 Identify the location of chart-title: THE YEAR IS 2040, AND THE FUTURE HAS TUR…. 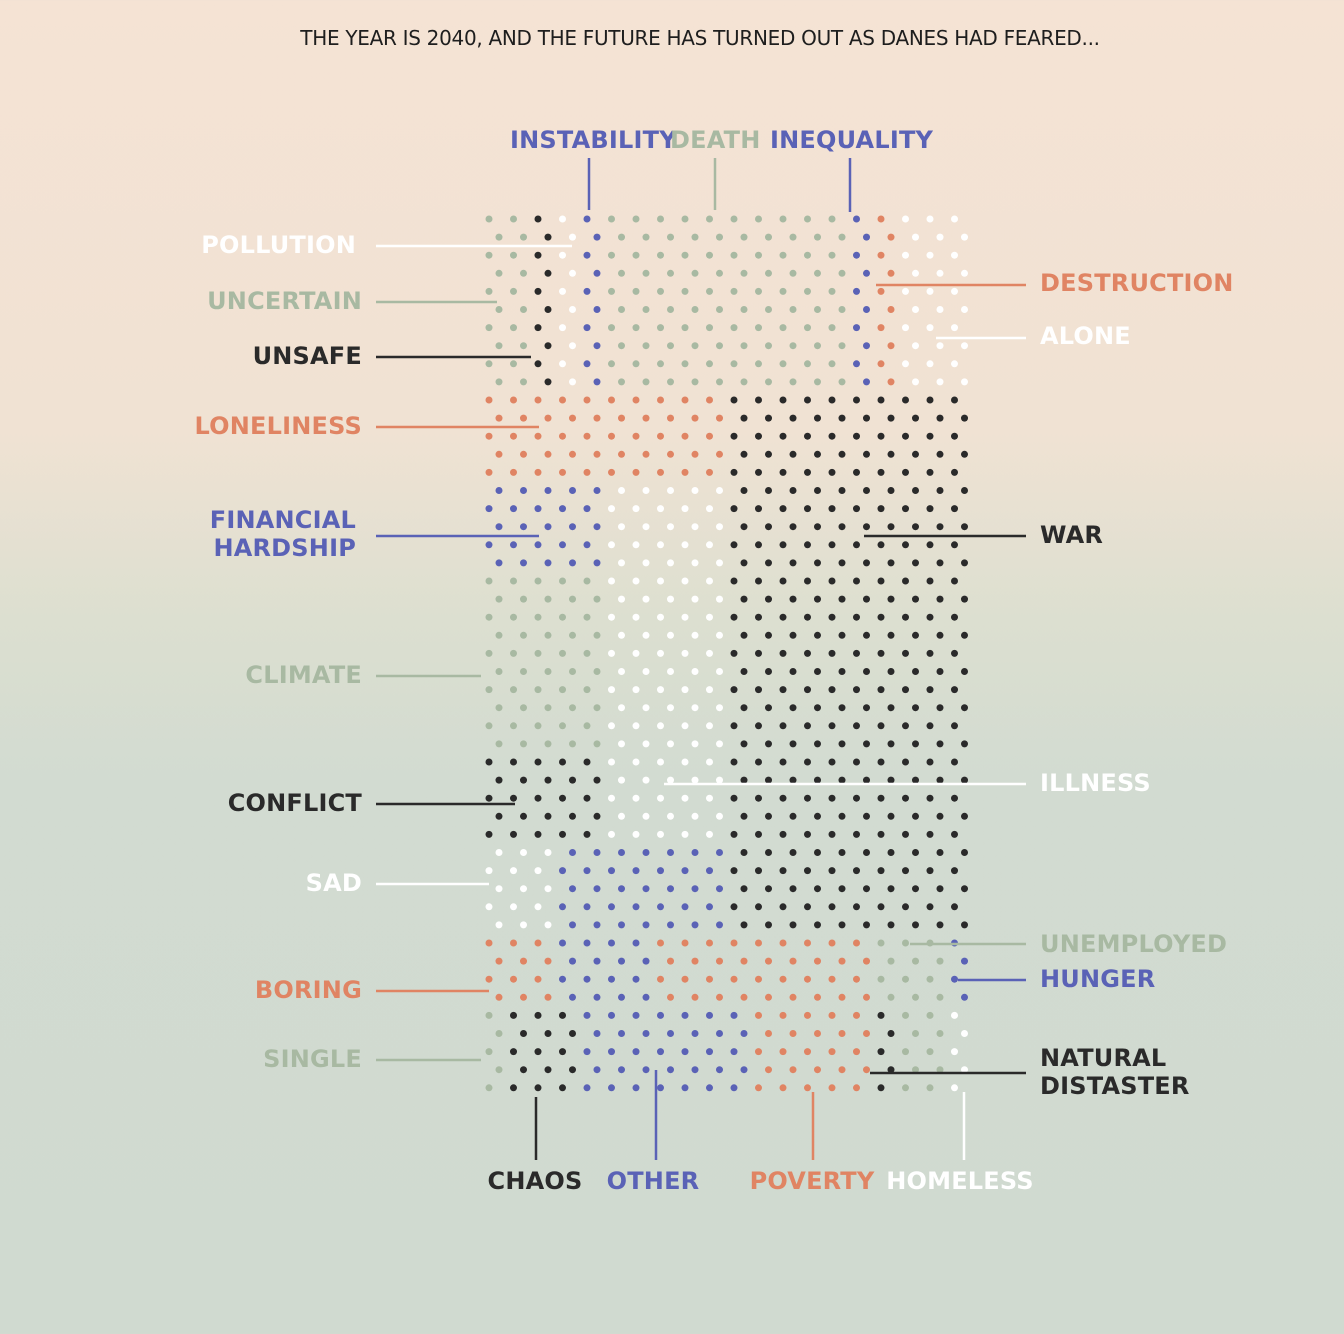
(700, 38).